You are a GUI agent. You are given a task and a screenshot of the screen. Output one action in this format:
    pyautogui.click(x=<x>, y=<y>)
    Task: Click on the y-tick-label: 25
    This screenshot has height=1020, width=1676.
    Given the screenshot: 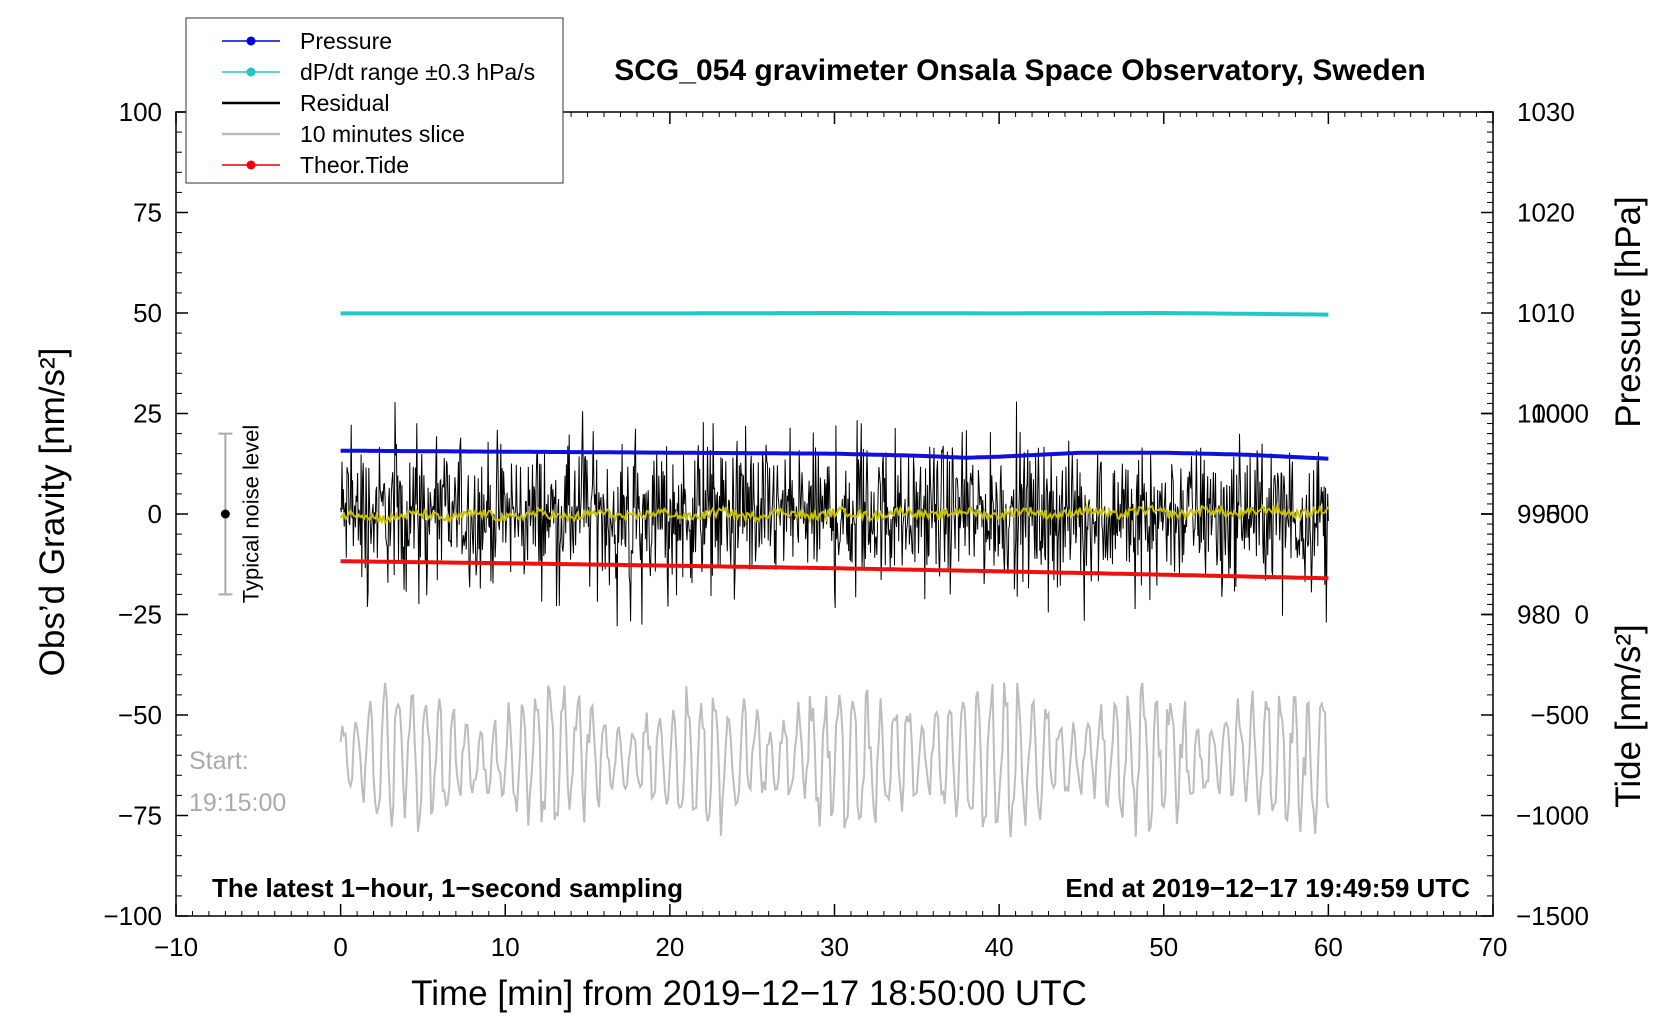 What is the action you would take?
    pyautogui.click(x=147, y=414)
    